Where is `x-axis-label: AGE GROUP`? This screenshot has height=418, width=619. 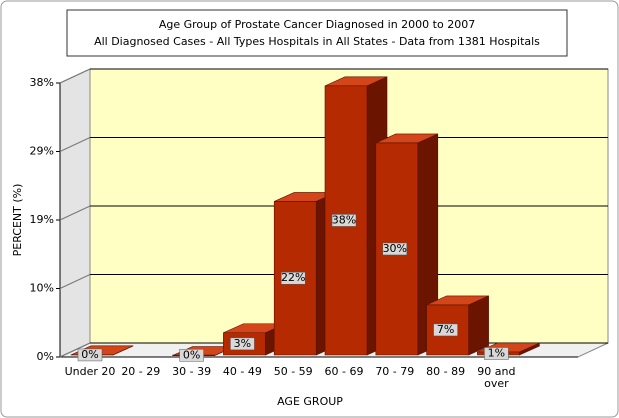
x-axis-label: AGE GROUP is located at coordinates (310, 401).